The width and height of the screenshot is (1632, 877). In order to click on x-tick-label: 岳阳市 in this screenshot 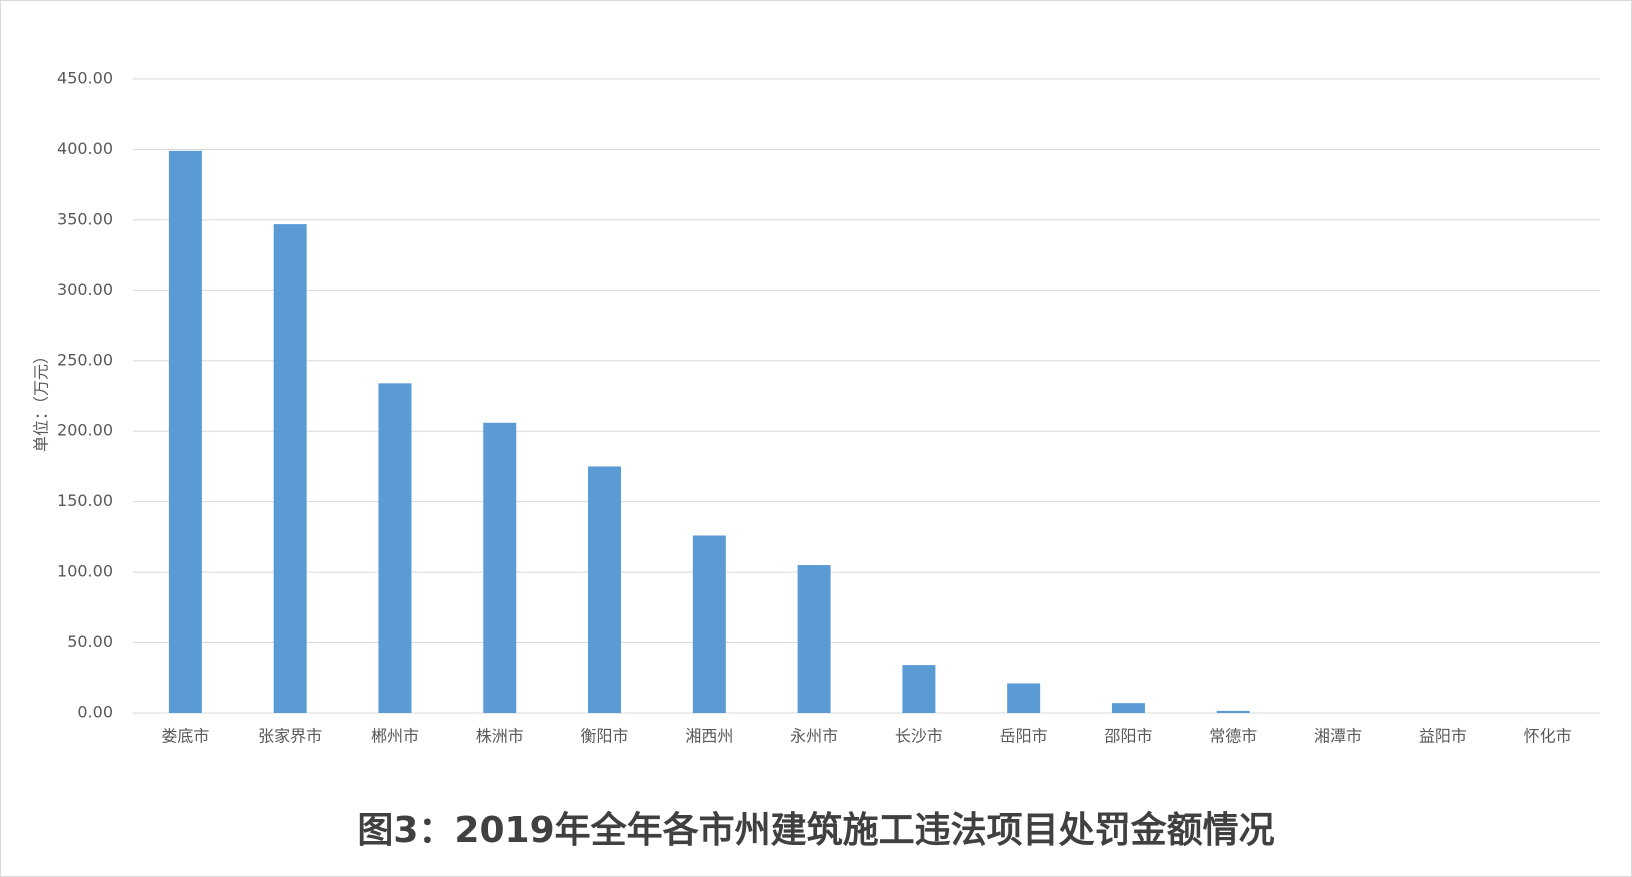, I will do `click(1024, 736)`.